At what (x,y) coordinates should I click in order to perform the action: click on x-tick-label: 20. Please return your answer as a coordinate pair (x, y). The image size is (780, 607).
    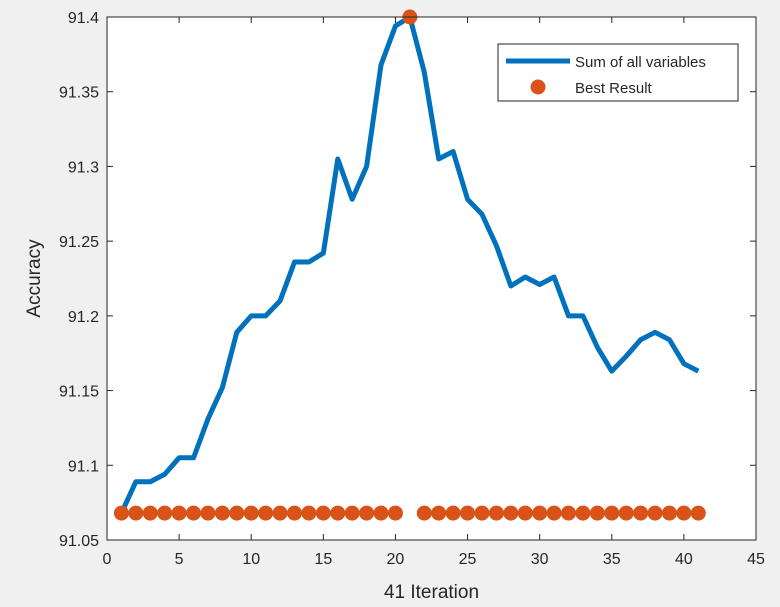
    Looking at the image, I should click on (396, 559).